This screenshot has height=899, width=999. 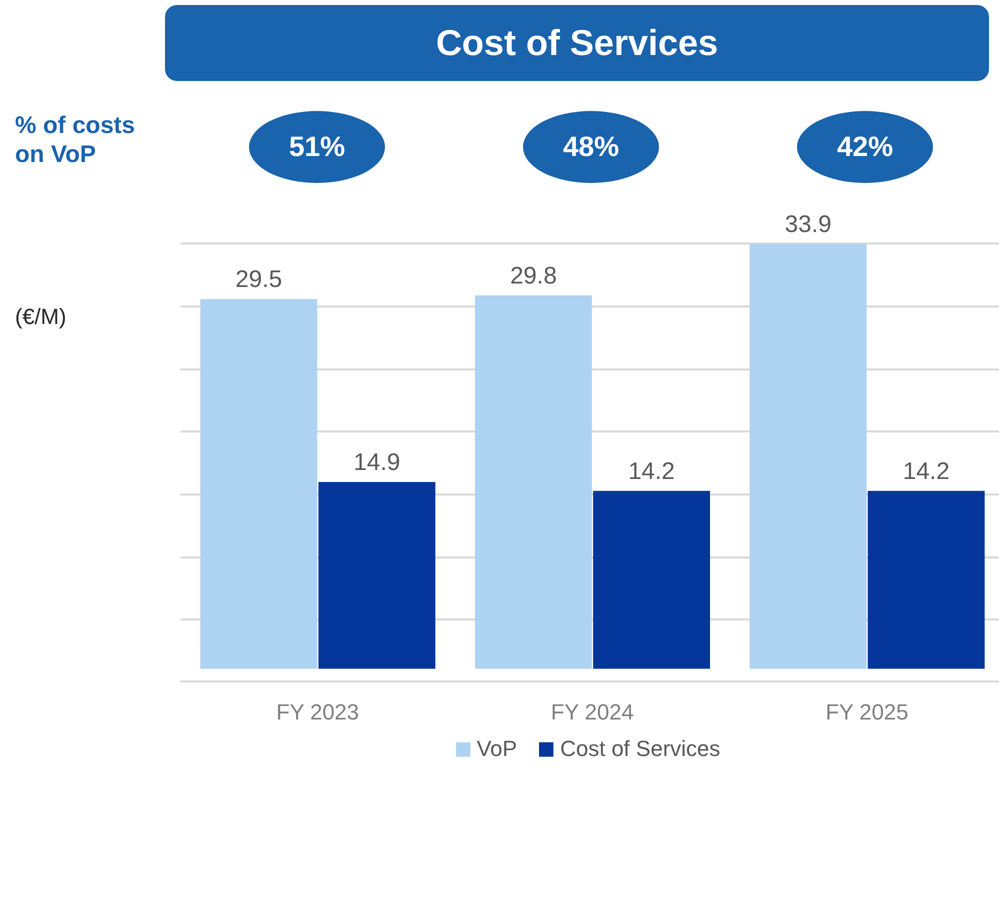 I want to click on data-label: 29.5, so click(x=258, y=280).